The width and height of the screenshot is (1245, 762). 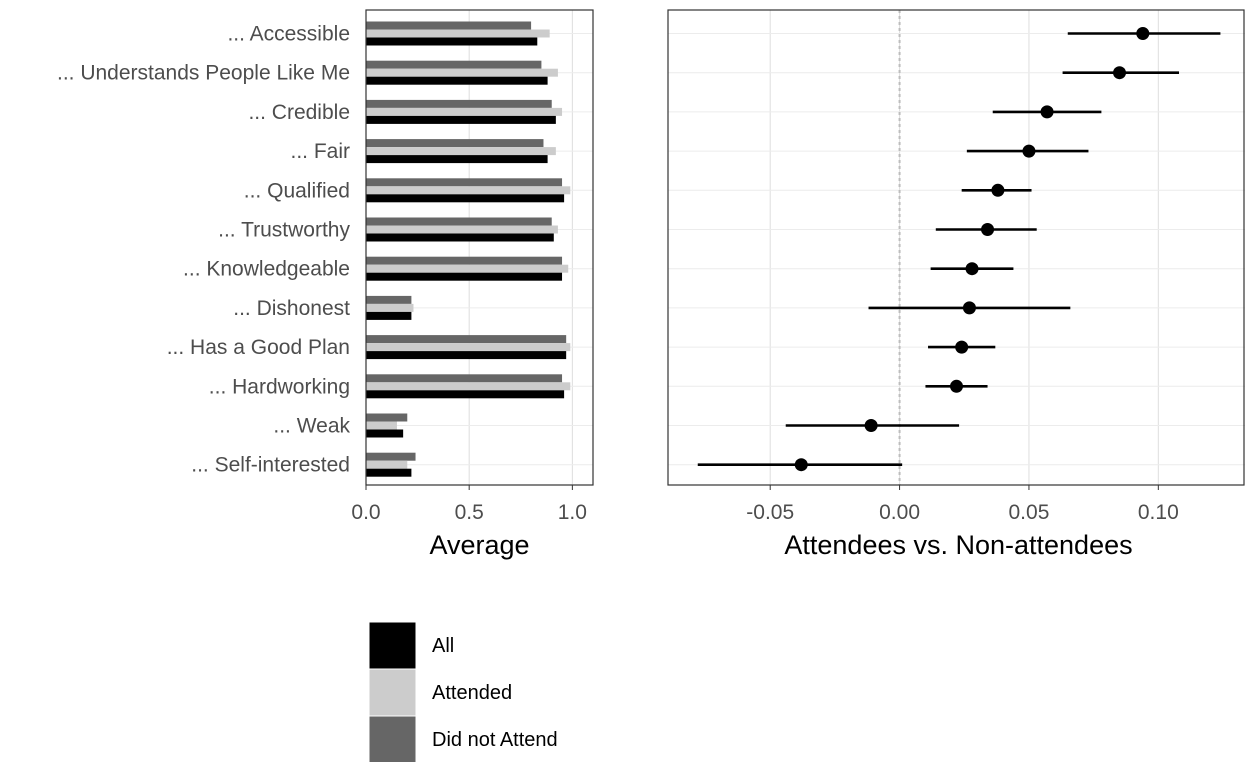 I want to click on bar-panel-x-ticks: 0.0 0.5 1.0, so click(x=469, y=504).